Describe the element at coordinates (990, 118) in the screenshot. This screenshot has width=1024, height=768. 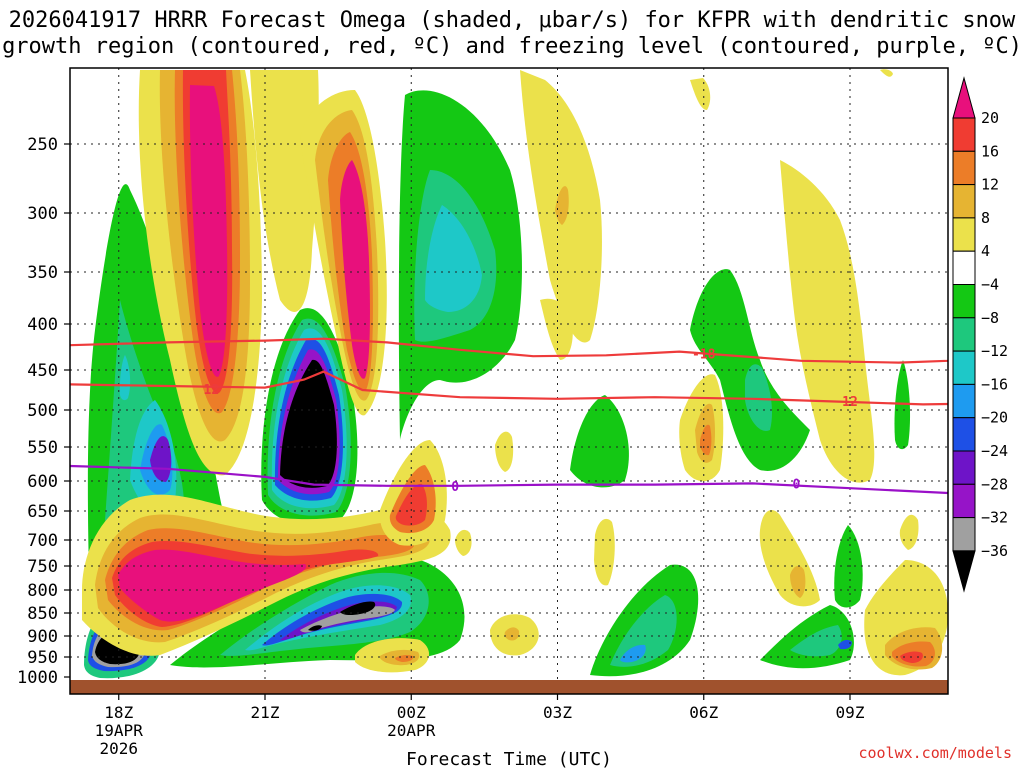
I see `colorbar-label: 20` at that location.